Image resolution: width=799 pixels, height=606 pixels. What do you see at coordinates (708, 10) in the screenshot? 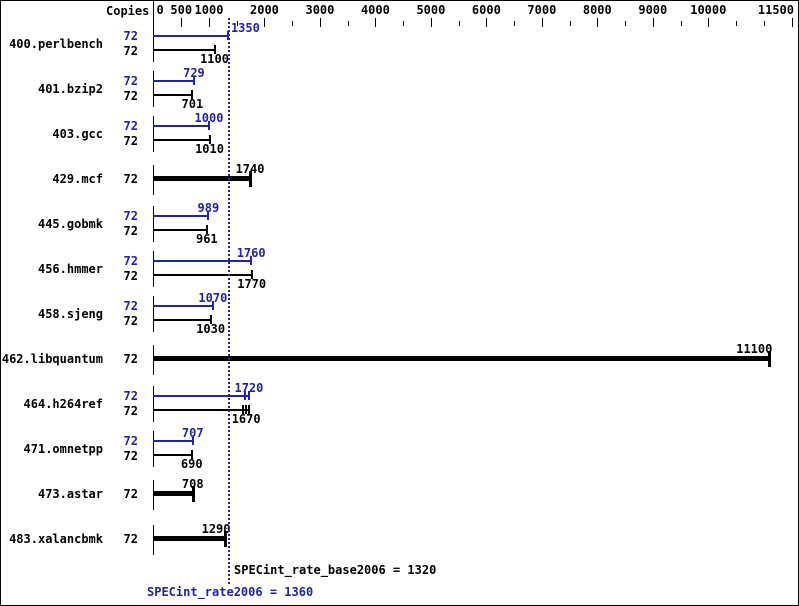
I see `axis-tick-label: 10000` at bounding box center [708, 10].